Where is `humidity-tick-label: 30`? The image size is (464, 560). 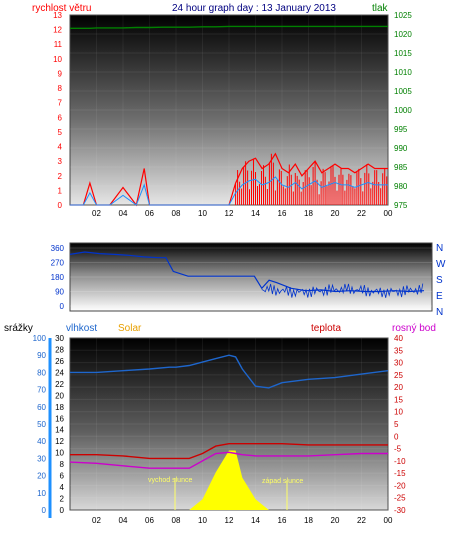
humidity-tick-label: 30 is located at coordinates (41, 458).